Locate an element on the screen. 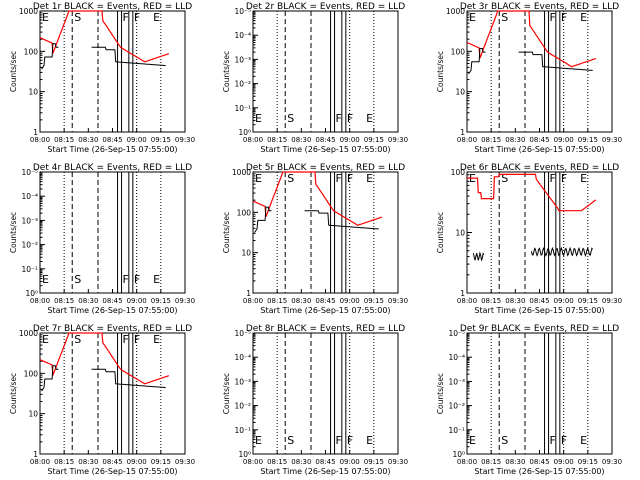  panel-title: Det 6r BLACK = Events, RED = LLD is located at coordinates (539, 168).